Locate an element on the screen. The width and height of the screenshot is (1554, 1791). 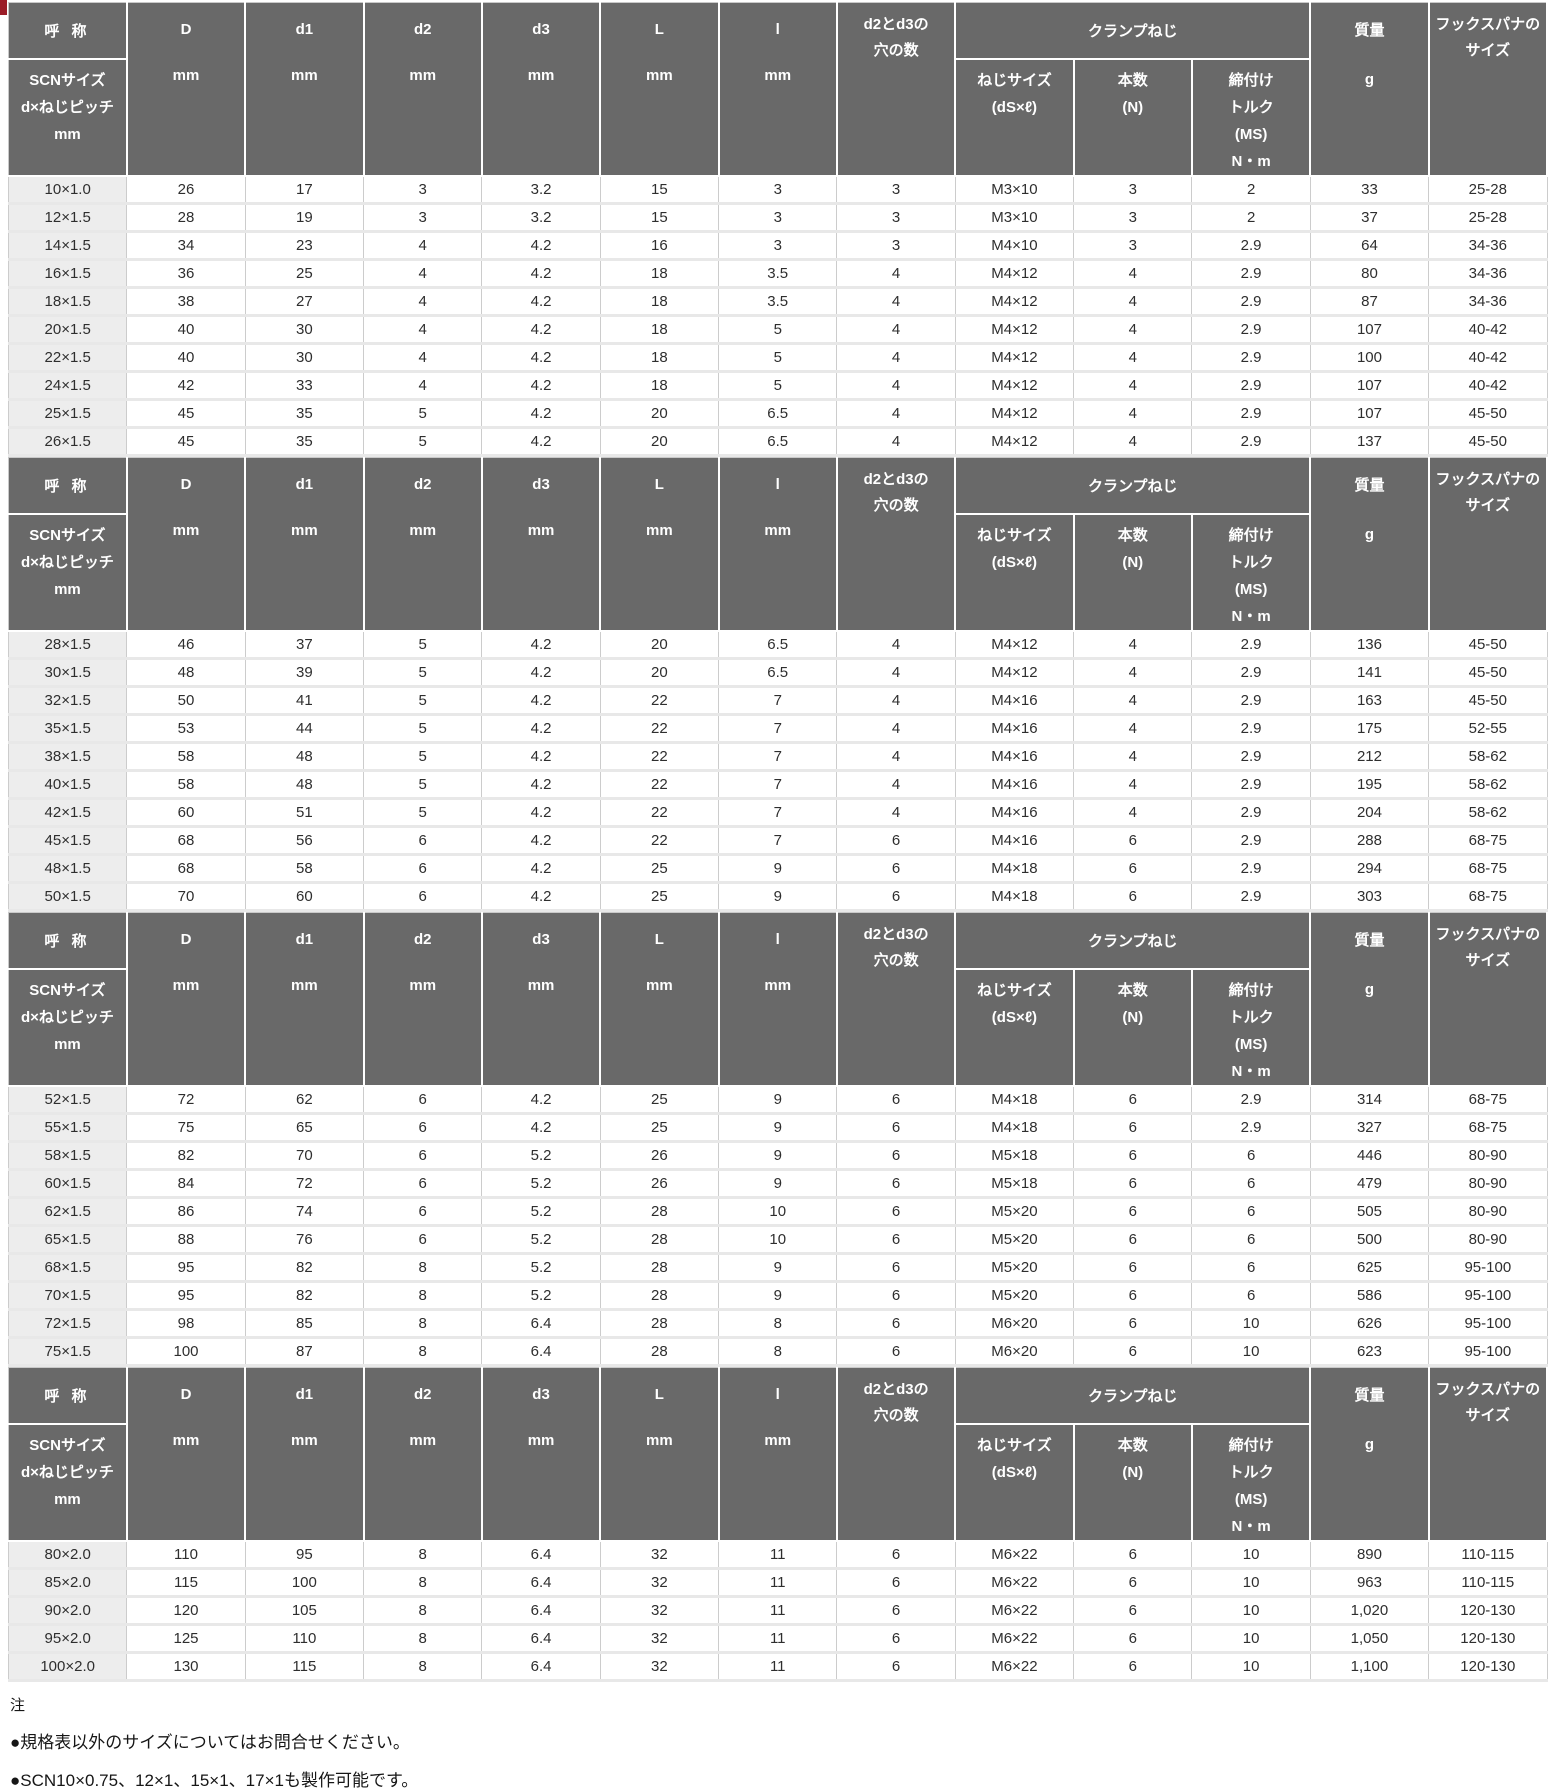
cell-size: 42×1.5 is located at coordinates (67, 813).